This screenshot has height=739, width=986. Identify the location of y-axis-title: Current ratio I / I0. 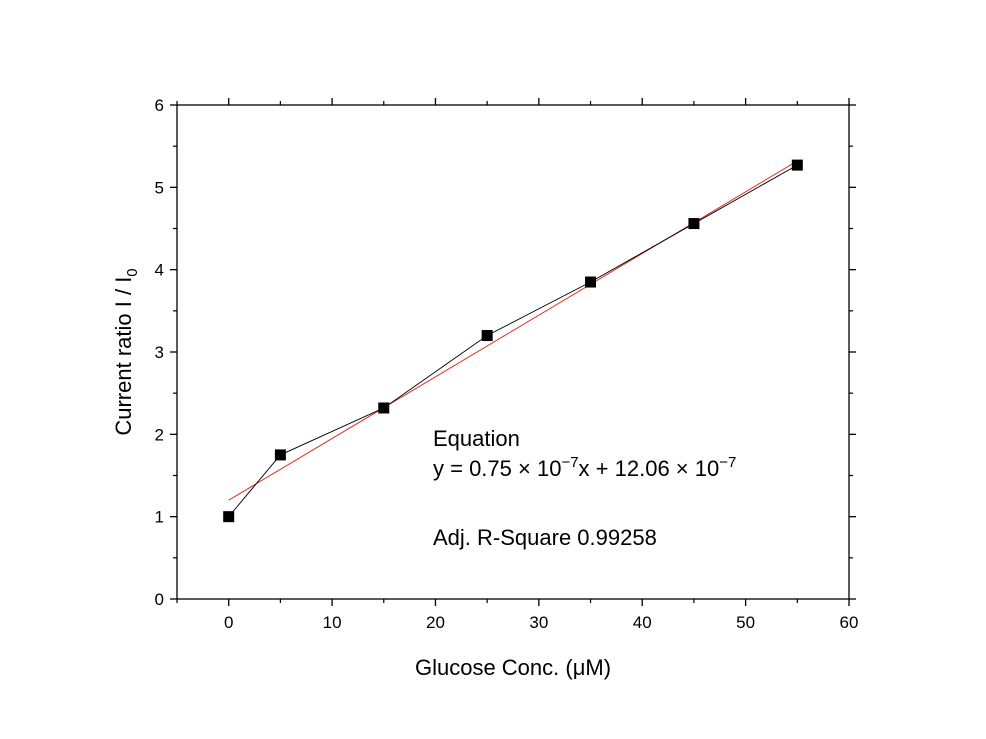
(126, 351).